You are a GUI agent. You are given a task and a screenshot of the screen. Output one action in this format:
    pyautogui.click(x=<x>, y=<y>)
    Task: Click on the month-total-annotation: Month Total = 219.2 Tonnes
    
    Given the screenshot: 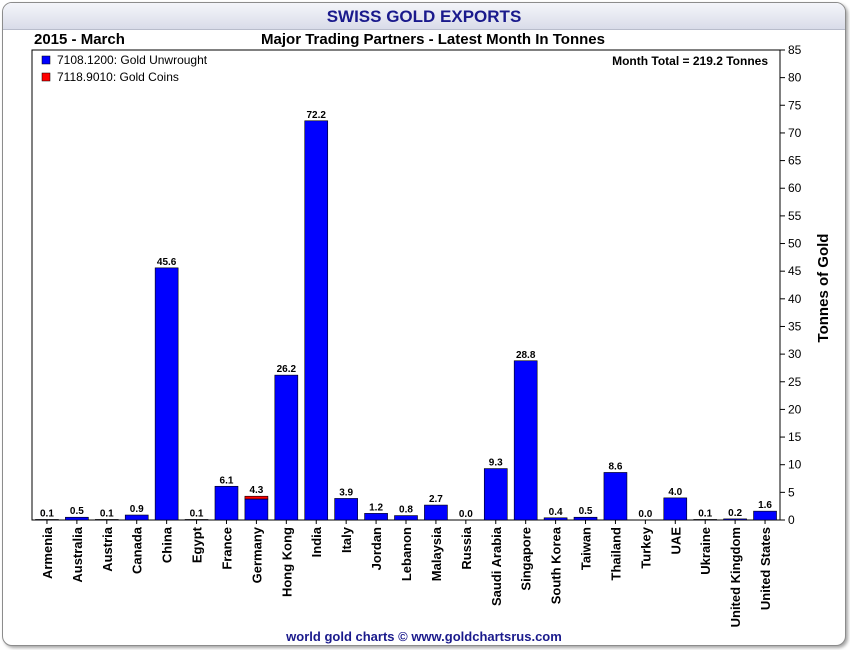 What is the action you would take?
    pyautogui.click(x=690, y=61)
    